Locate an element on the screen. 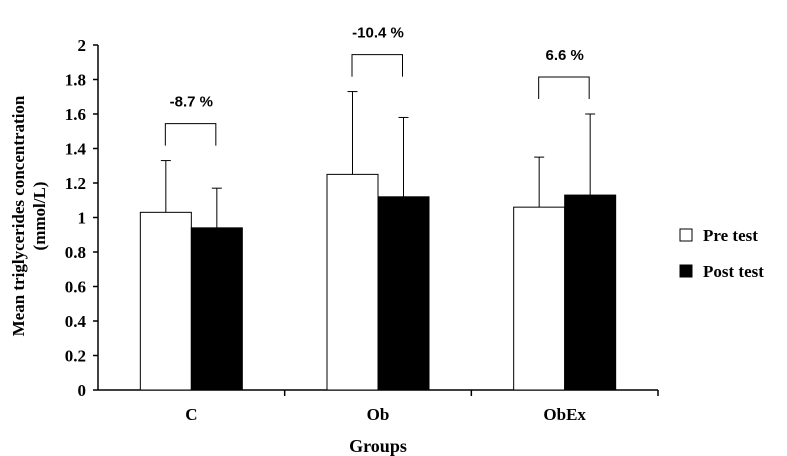 The image size is (787, 456). y-tick-label: 1.4 is located at coordinates (76, 149).